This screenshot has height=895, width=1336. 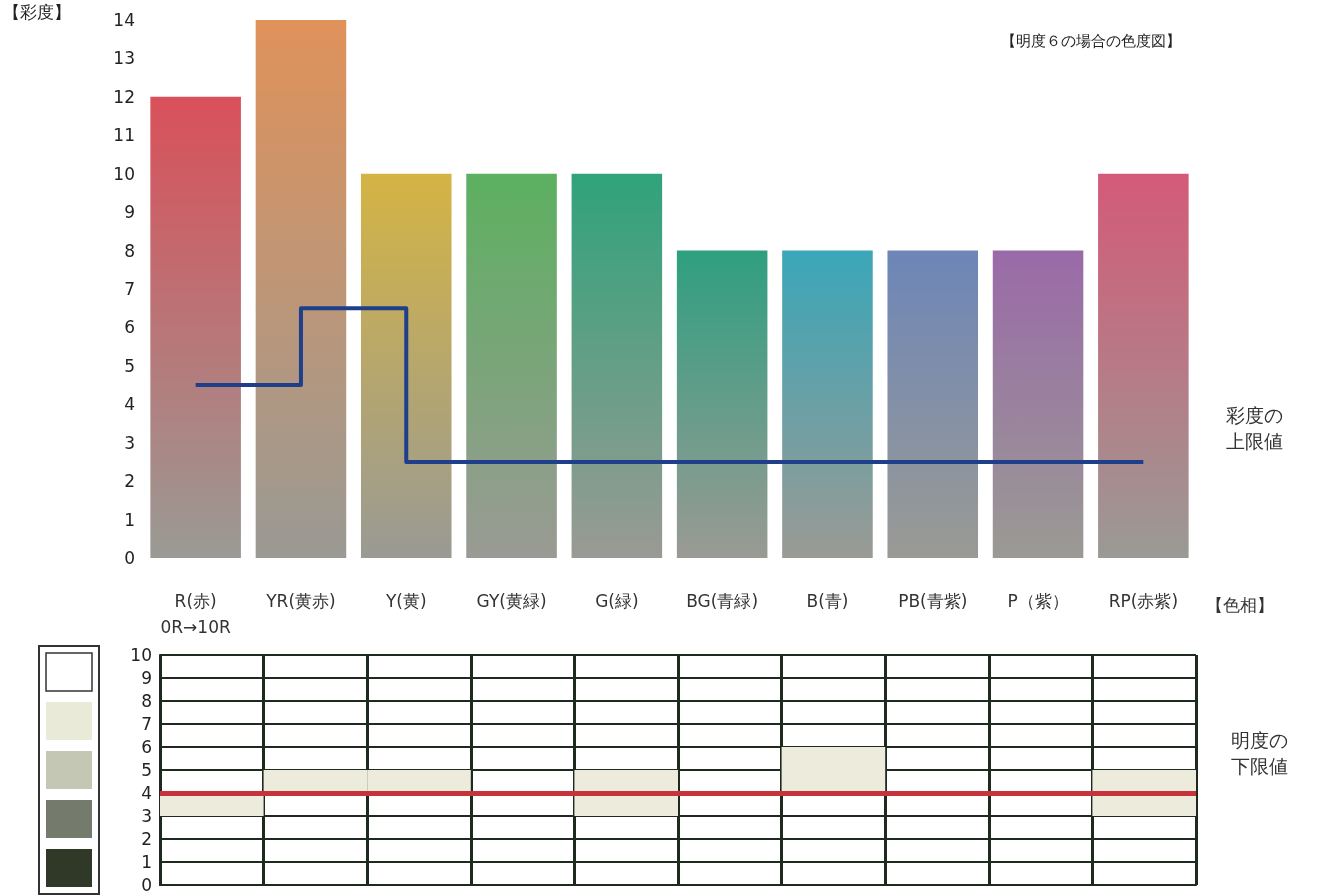 What do you see at coordinates (124, 96) in the screenshot?
I see `y-tick-label: 12` at bounding box center [124, 96].